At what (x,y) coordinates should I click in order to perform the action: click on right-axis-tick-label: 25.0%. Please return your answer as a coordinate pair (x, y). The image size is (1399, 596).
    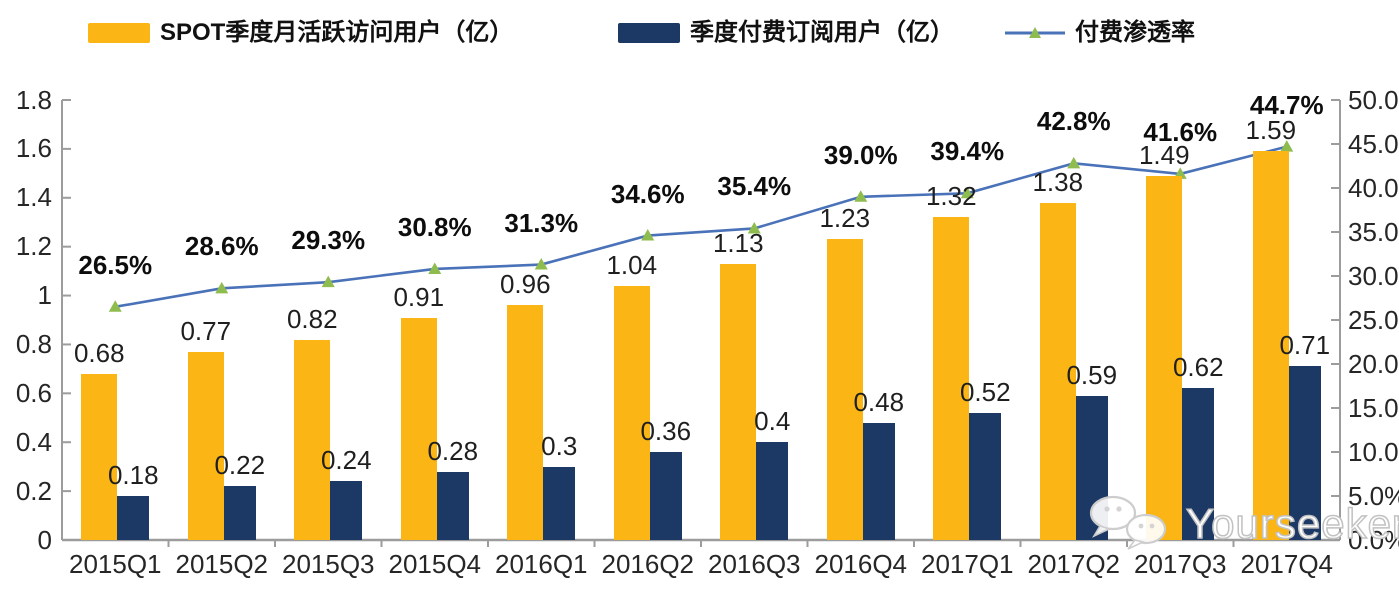
    Looking at the image, I should click on (1373, 319).